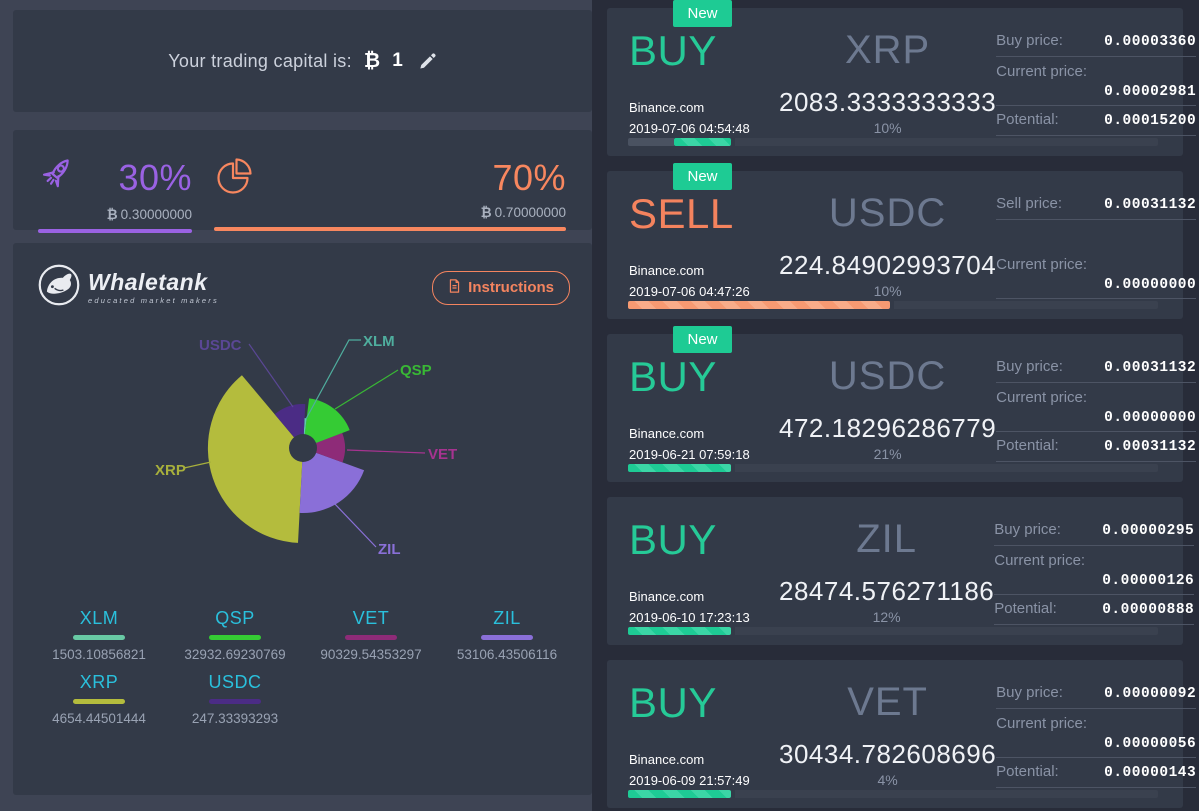 Image resolution: width=1199 pixels, height=811 pixels. What do you see at coordinates (153, 300) in the screenshot?
I see `logo-subtitle: educated market makers` at bounding box center [153, 300].